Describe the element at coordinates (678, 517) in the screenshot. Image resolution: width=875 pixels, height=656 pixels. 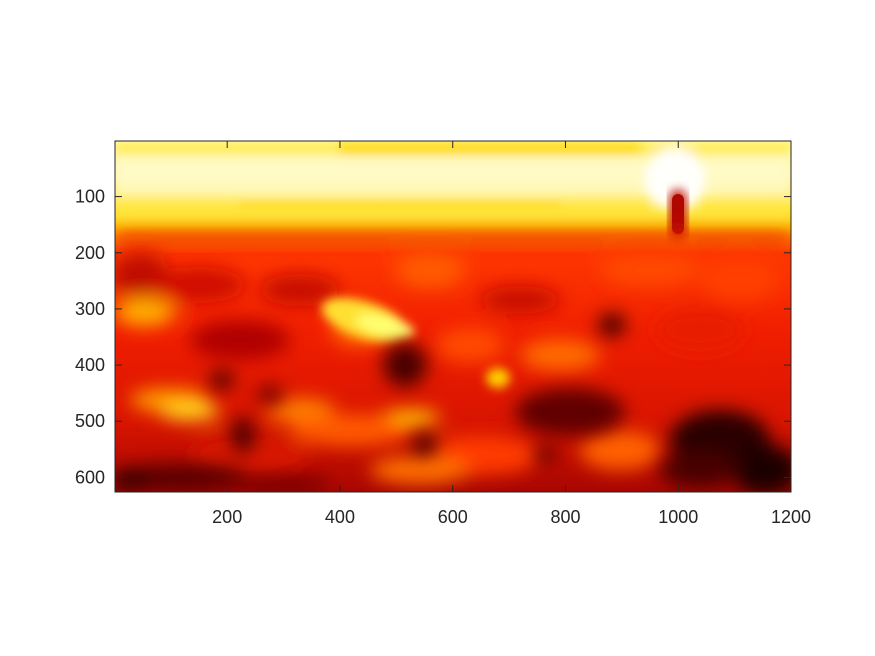
I see `x-tick-label: 1000` at that location.